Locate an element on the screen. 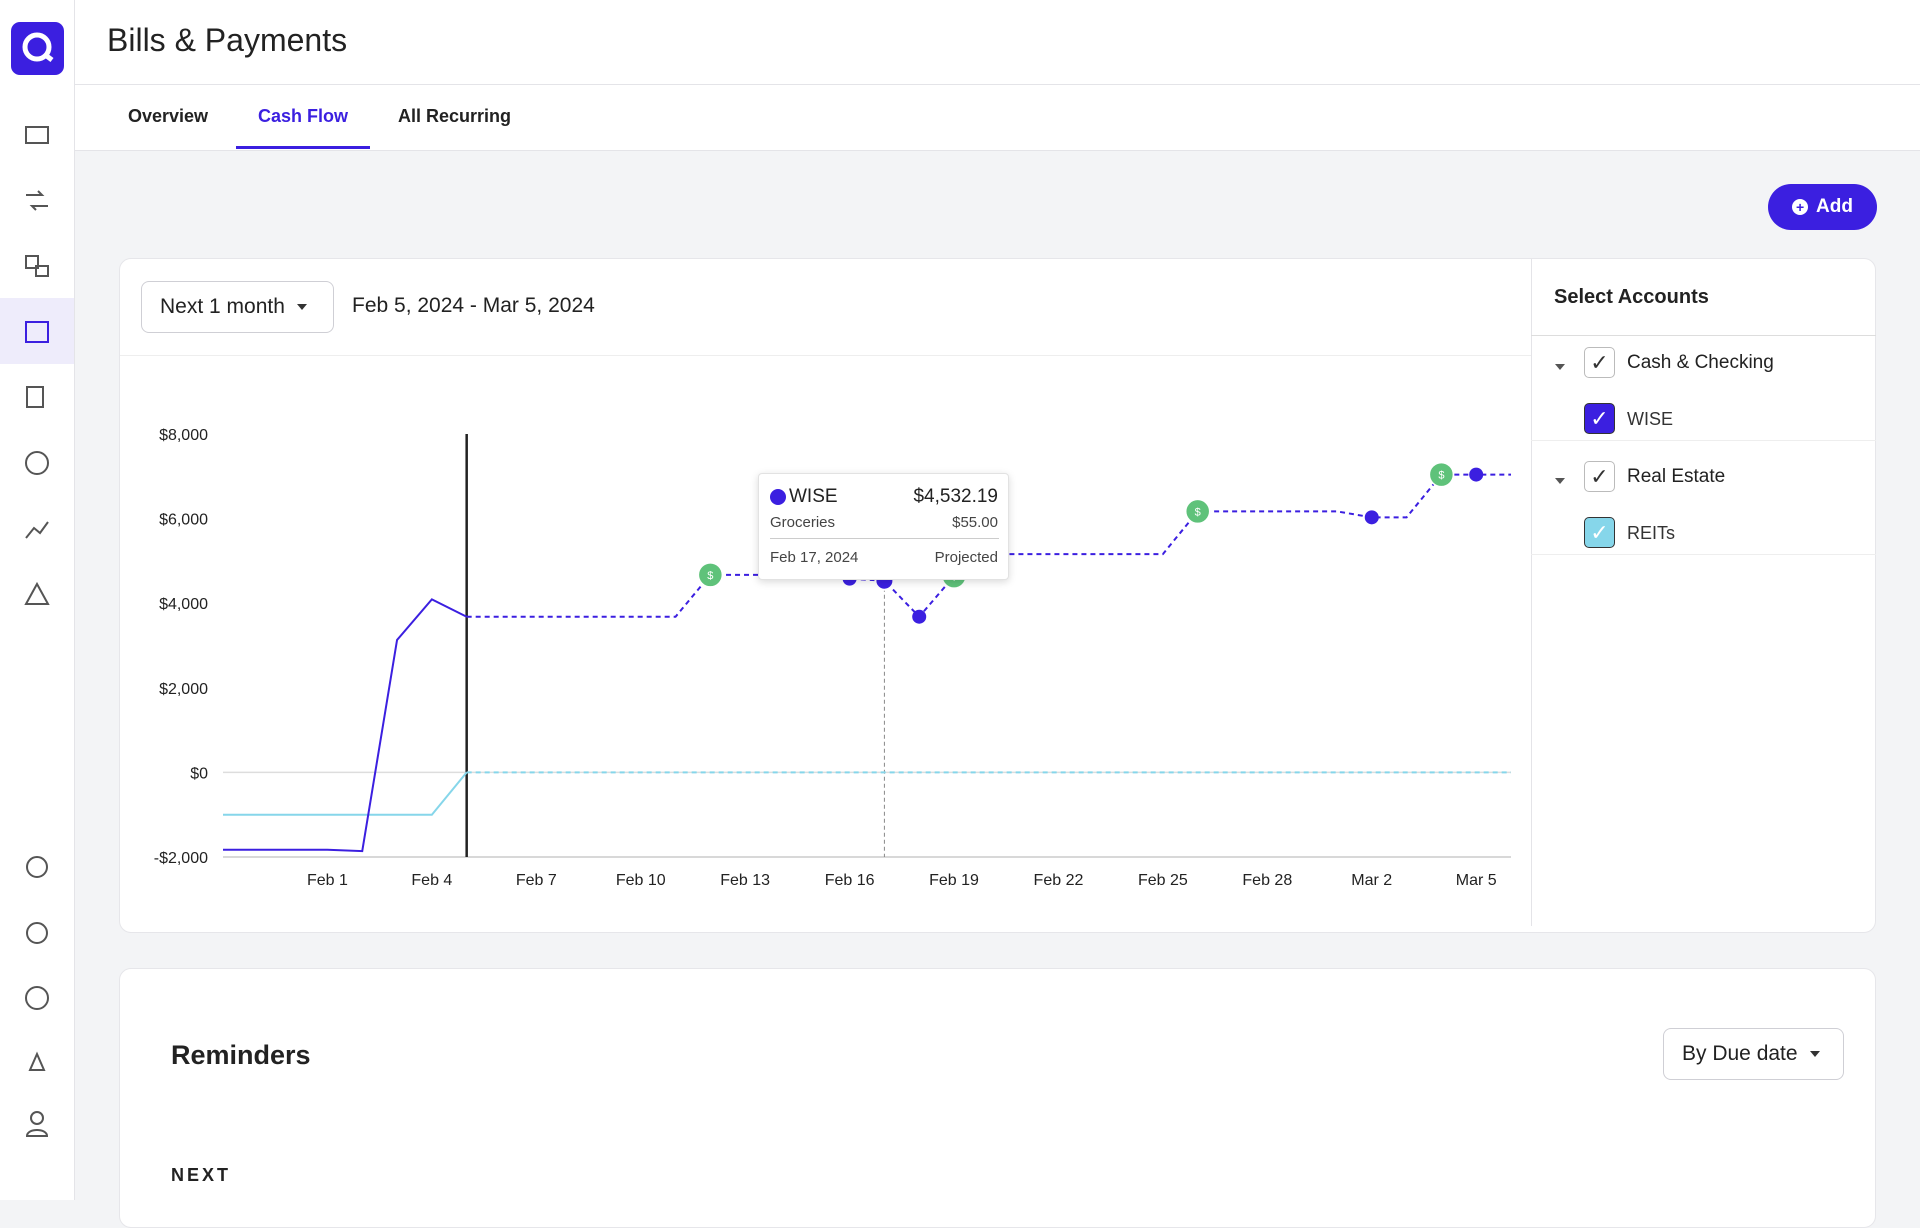 This screenshot has width=1920, height=1228. page-title: Bills & Payments is located at coordinates (227, 40).